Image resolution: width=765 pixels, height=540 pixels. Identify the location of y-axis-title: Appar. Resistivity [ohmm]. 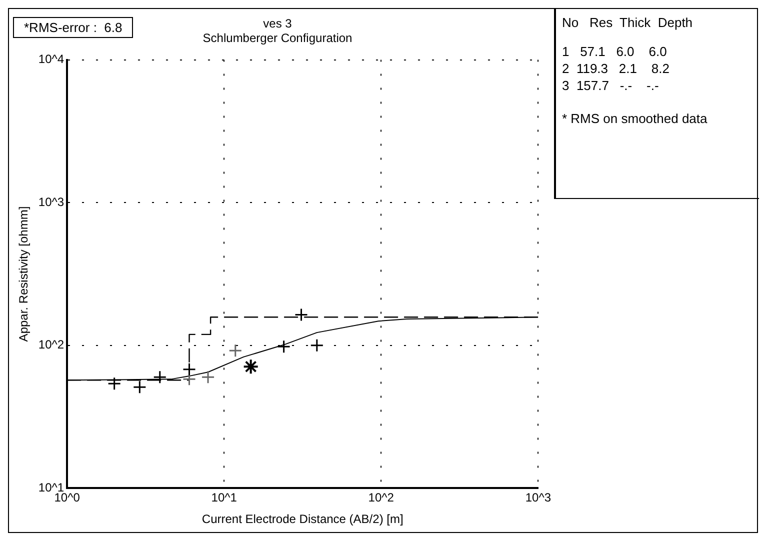
(23, 274).